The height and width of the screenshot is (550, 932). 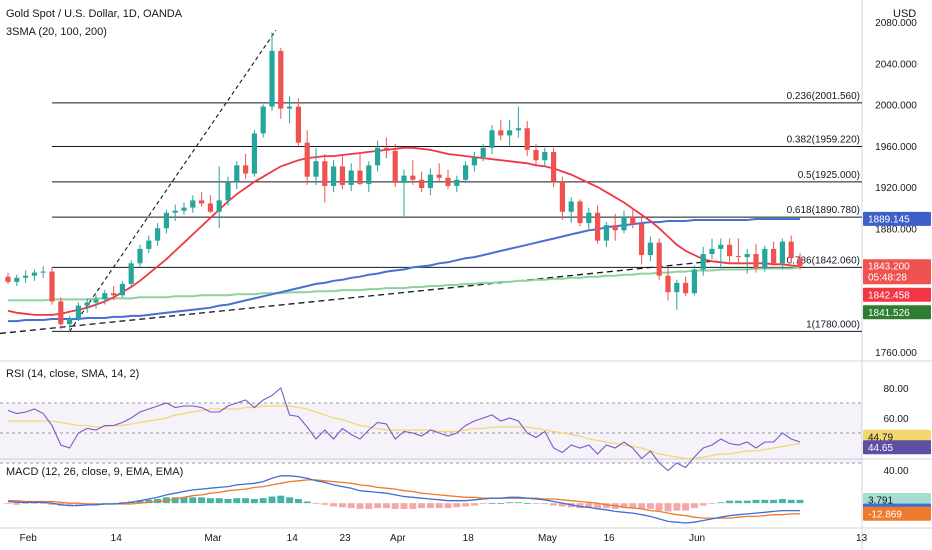 What do you see at coordinates (880, 501) in the screenshot?
I see `macd-badge: 3.791` at bounding box center [880, 501].